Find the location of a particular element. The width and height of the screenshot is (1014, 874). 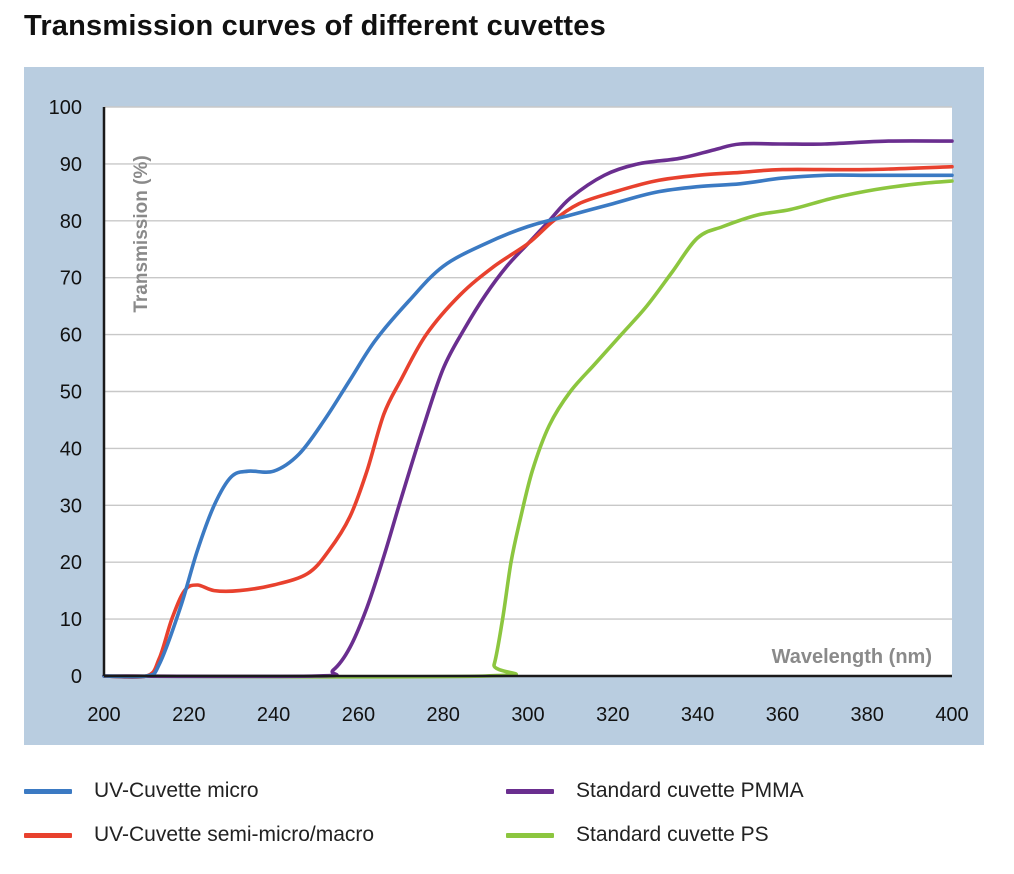

x-tick-label: 200 is located at coordinates (103, 715).